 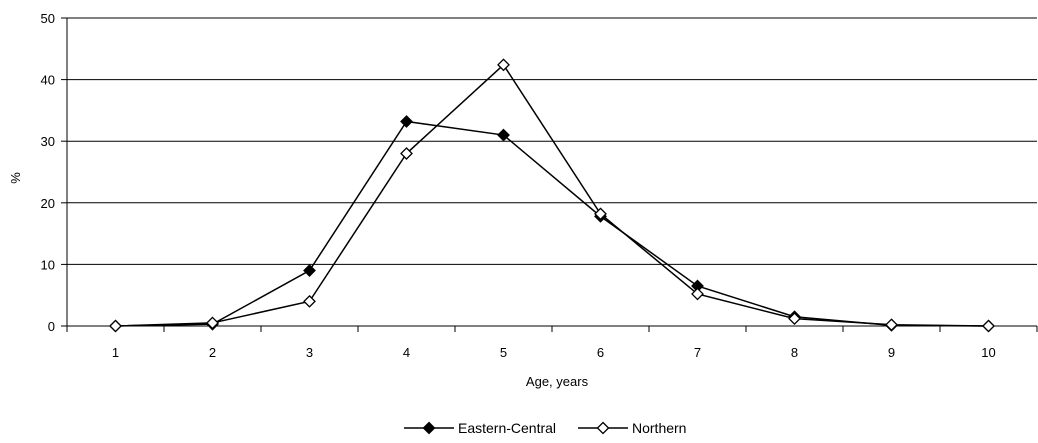 What do you see at coordinates (600, 352) in the screenshot?
I see `x-tick-label: 6` at bounding box center [600, 352].